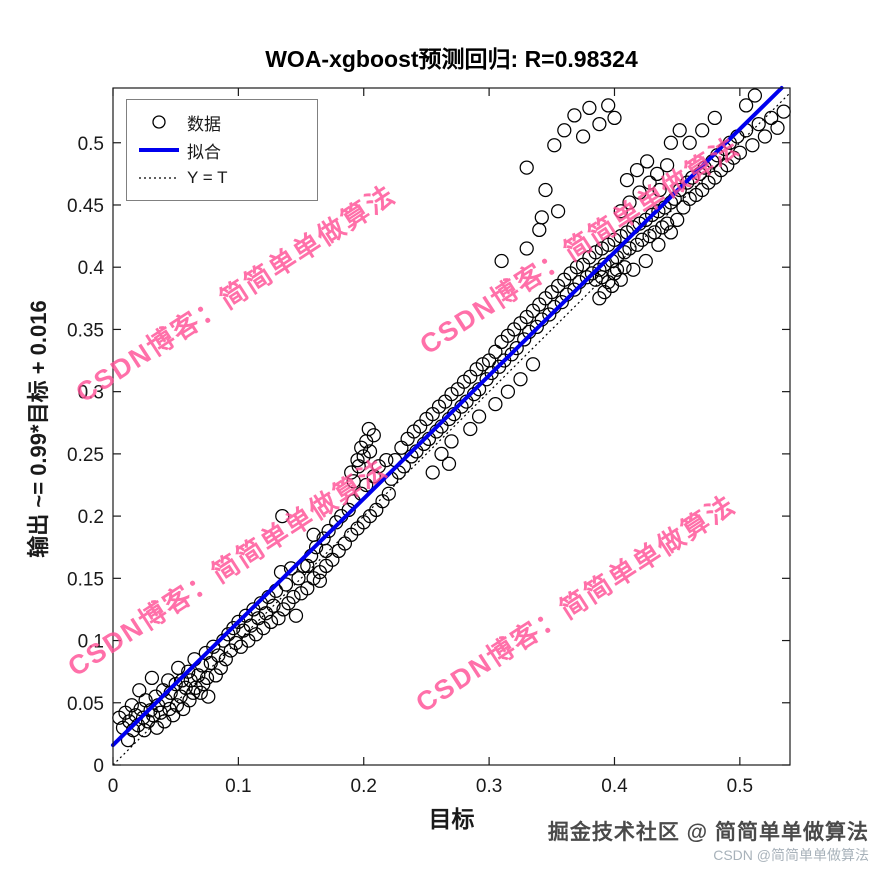 This screenshot has width=875, height=875. Describe the element at coordinates (207, 177) in the screenshot. I see `legend-label-yt: Y = T` at that location.